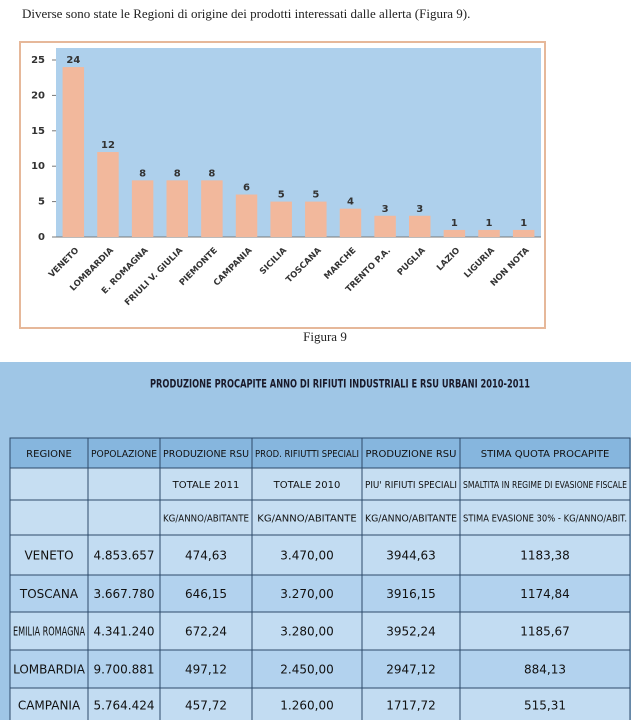 The image size is (631, 720). Describe the element at coordinates (49, 706) in the screenshot. I see `table-cell-text: CAMPANIA` at that location.